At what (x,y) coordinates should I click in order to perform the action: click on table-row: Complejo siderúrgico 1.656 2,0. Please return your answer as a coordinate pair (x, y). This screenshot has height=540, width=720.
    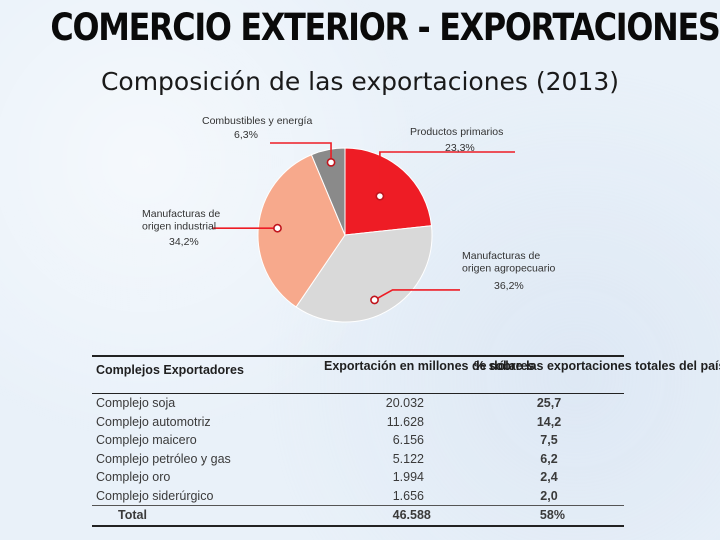
    Looking at the image, I should click on (358, 496).